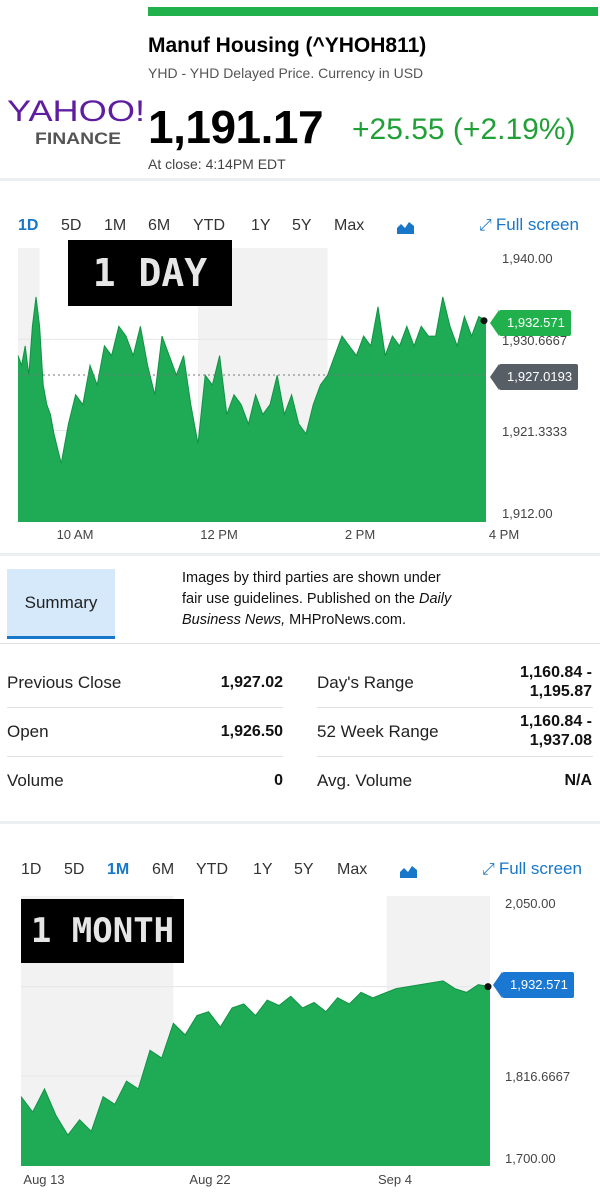 The height and width of the screenshot is (1202, 600). Describe the element at coordinates (555, 672) in the screenshot. I see `stat-value-days-range-low: 1,160.84 -` at that location.